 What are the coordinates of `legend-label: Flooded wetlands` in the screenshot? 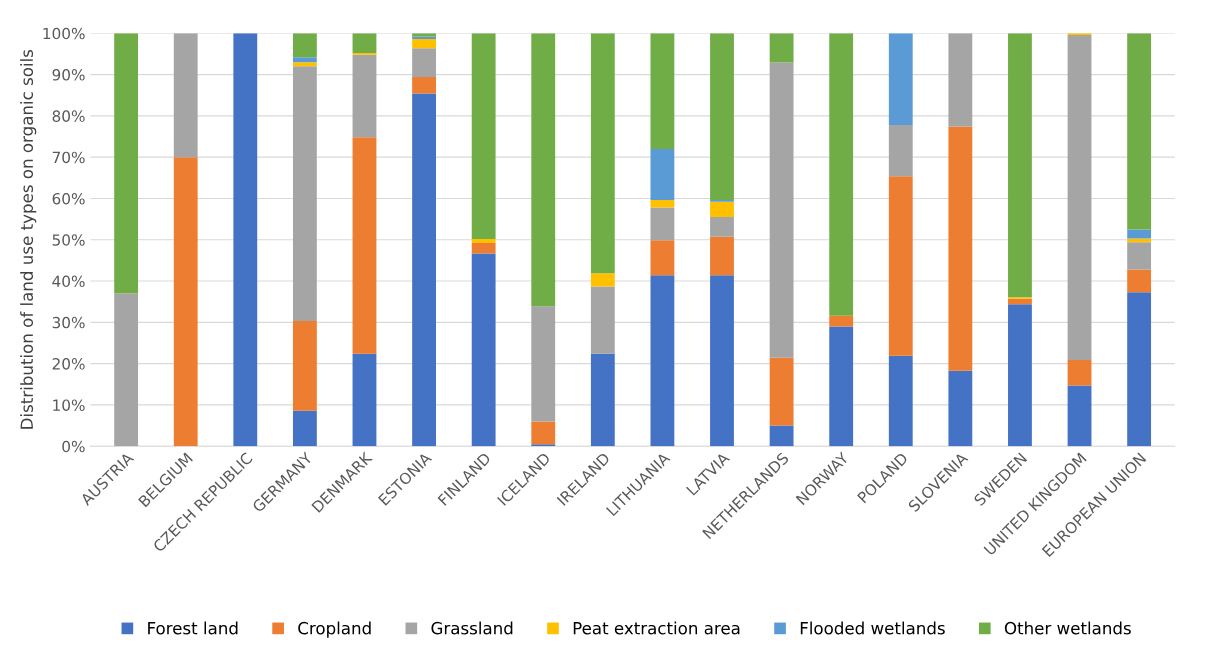 It's located at (872, 628).